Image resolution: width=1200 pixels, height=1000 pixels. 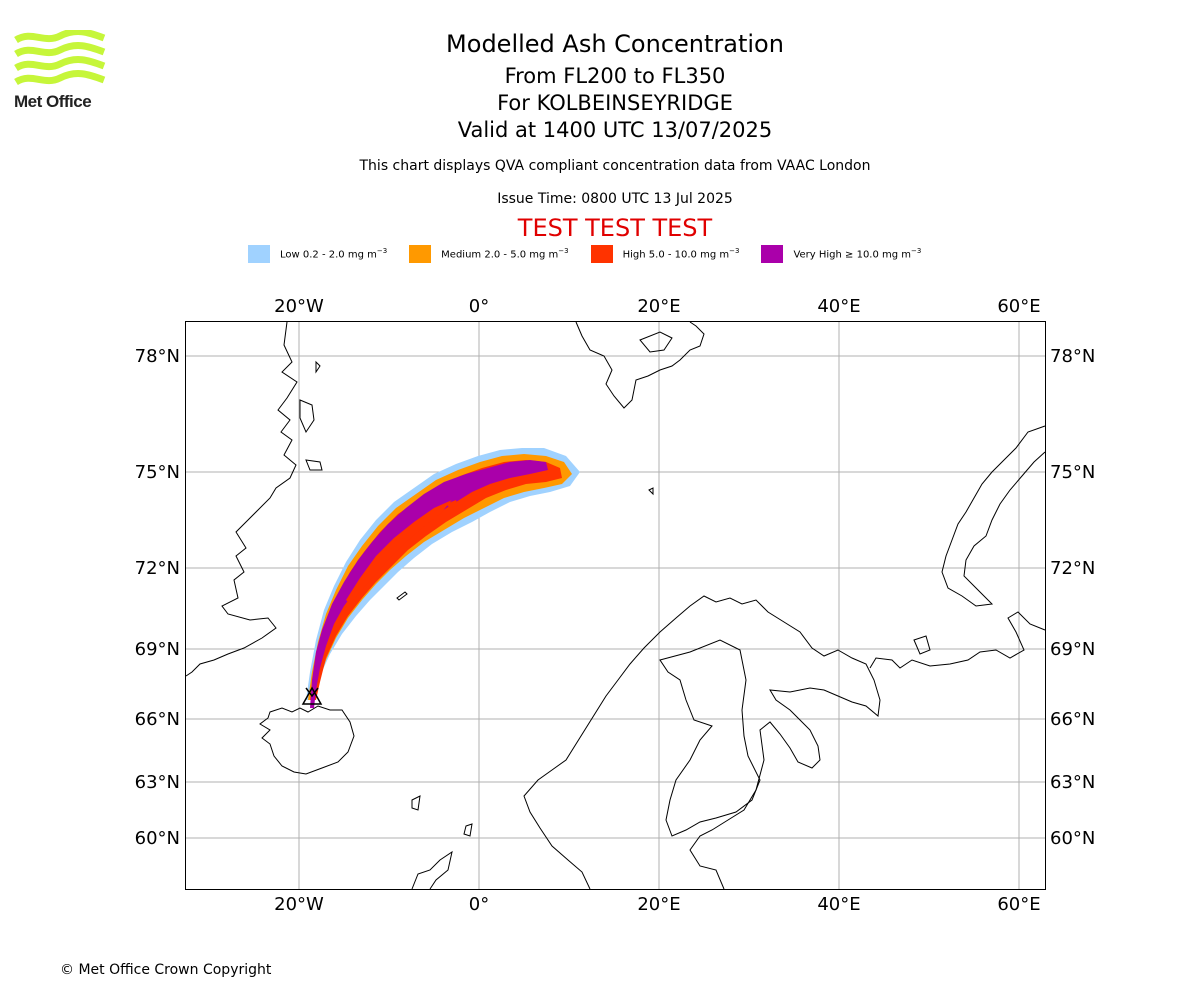 What do you see at coordinates (1018, 306) in the screenshot?
I see `lon-tick-top: 60°E` at bounding box center [1018, 306].